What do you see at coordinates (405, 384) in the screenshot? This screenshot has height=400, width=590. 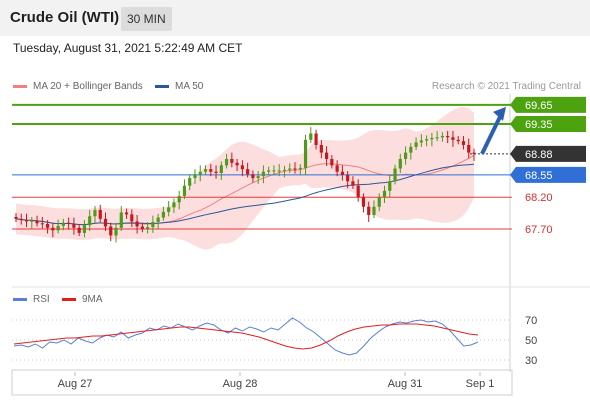 I see `x-tick-label: Aug 31` at bounding box center [405, 384].